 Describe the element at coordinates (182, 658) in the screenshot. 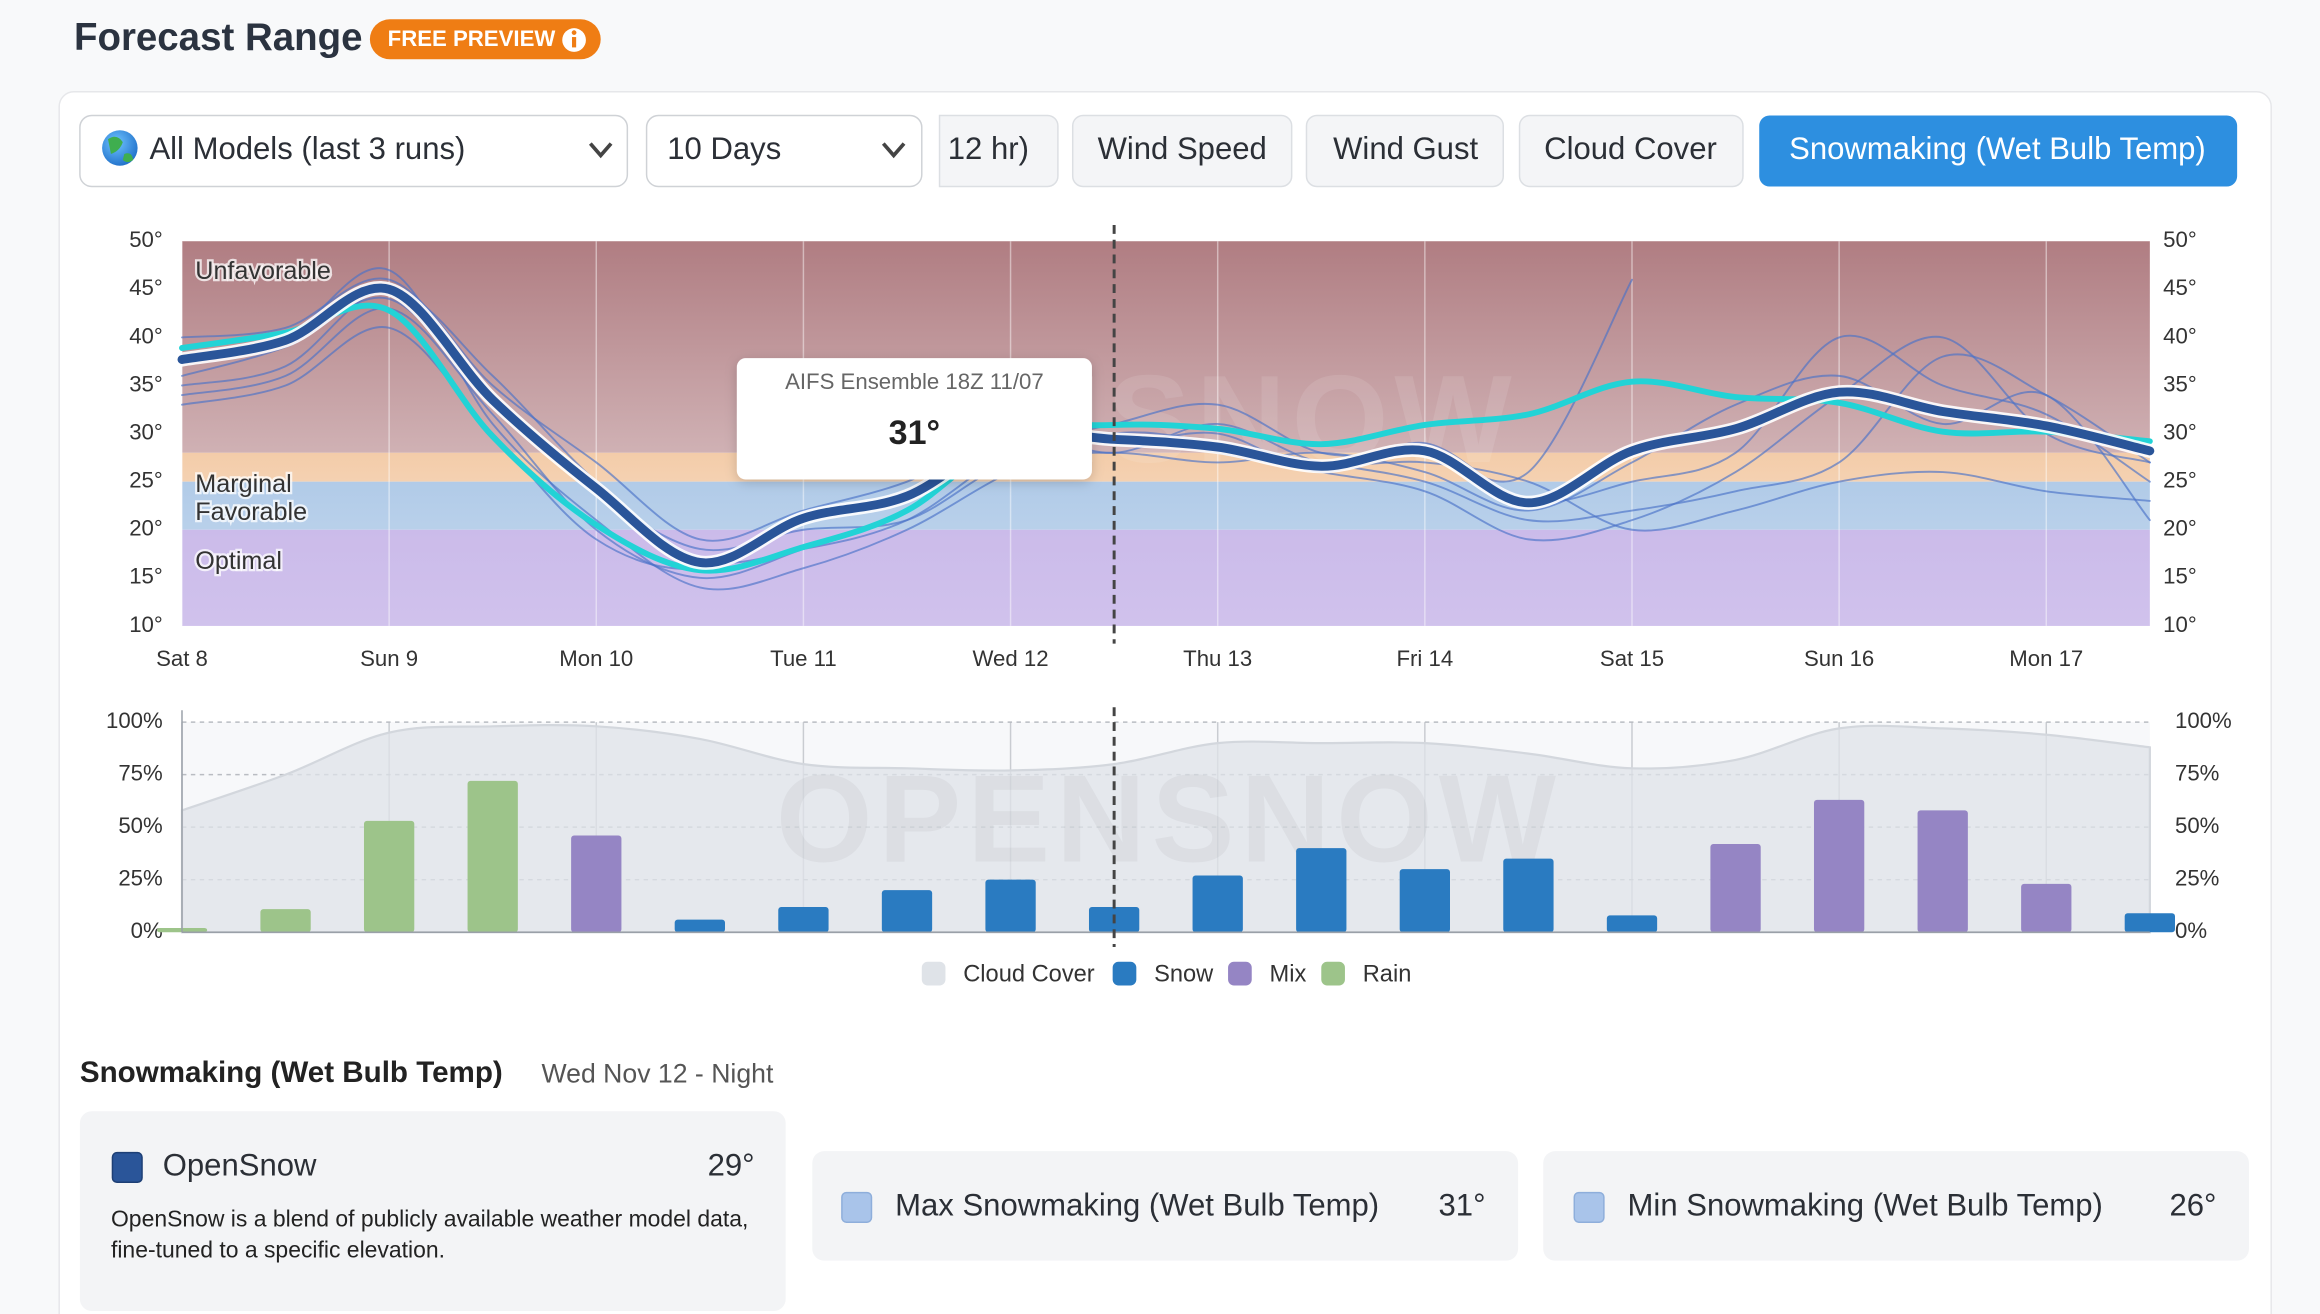

I see `x-tick-label: Sat 8` at that location.